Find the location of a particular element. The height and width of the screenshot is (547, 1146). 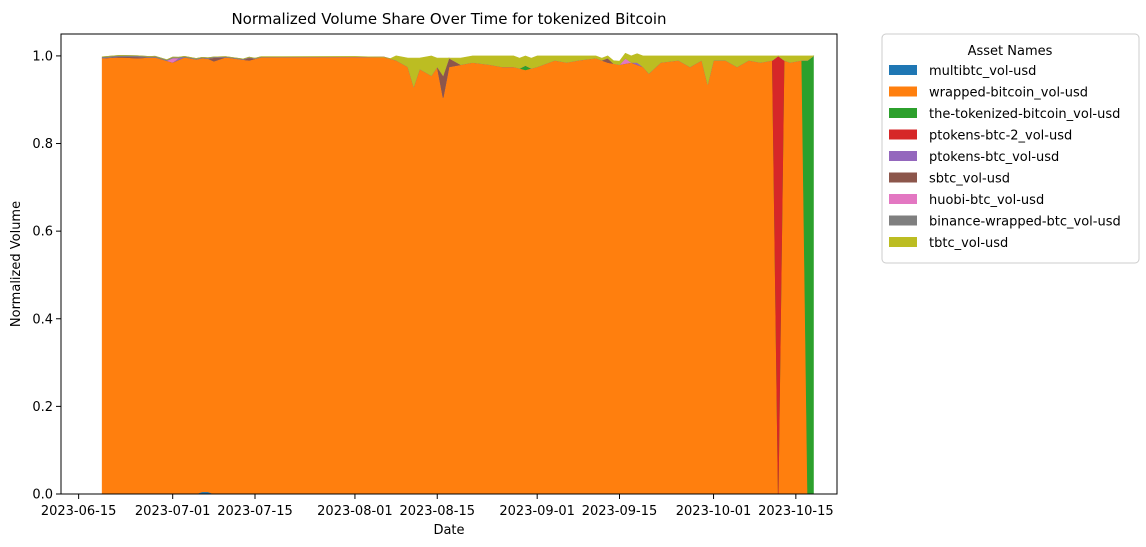

legend-swatch-ptokens-btc_vol-usd is located at coordinates (903, 156).